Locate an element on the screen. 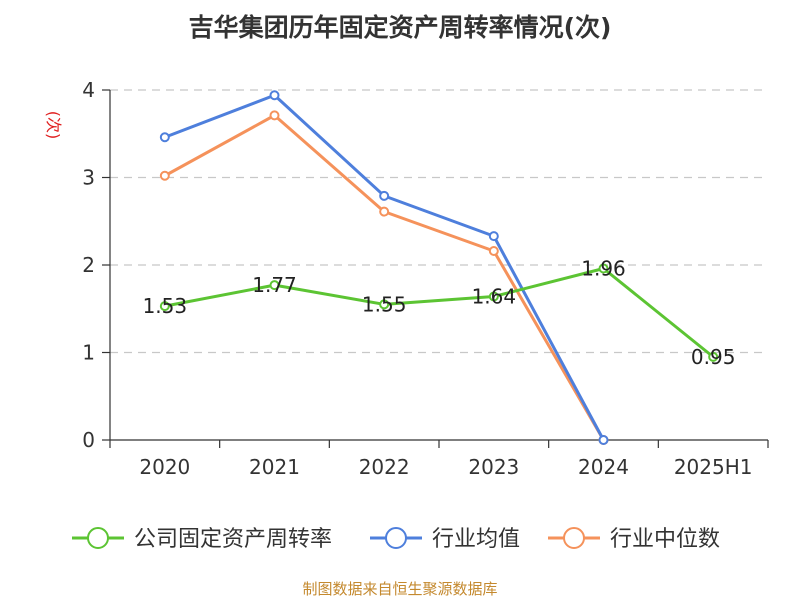  data-label: 1.96 is located at coordinates (603, 269).